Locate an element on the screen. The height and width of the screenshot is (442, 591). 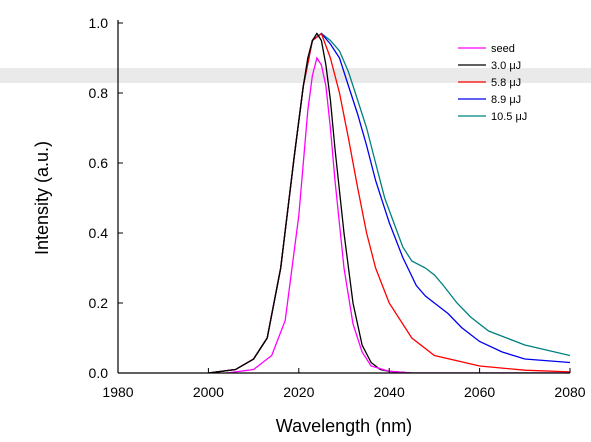
legend-label: 5.8 μJ is located at coordinates (506, 83).